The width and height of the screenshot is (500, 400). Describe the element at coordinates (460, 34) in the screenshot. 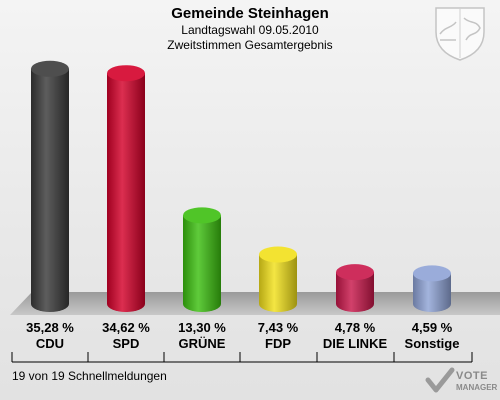

I see `coat-of-arms-icon` at that location.